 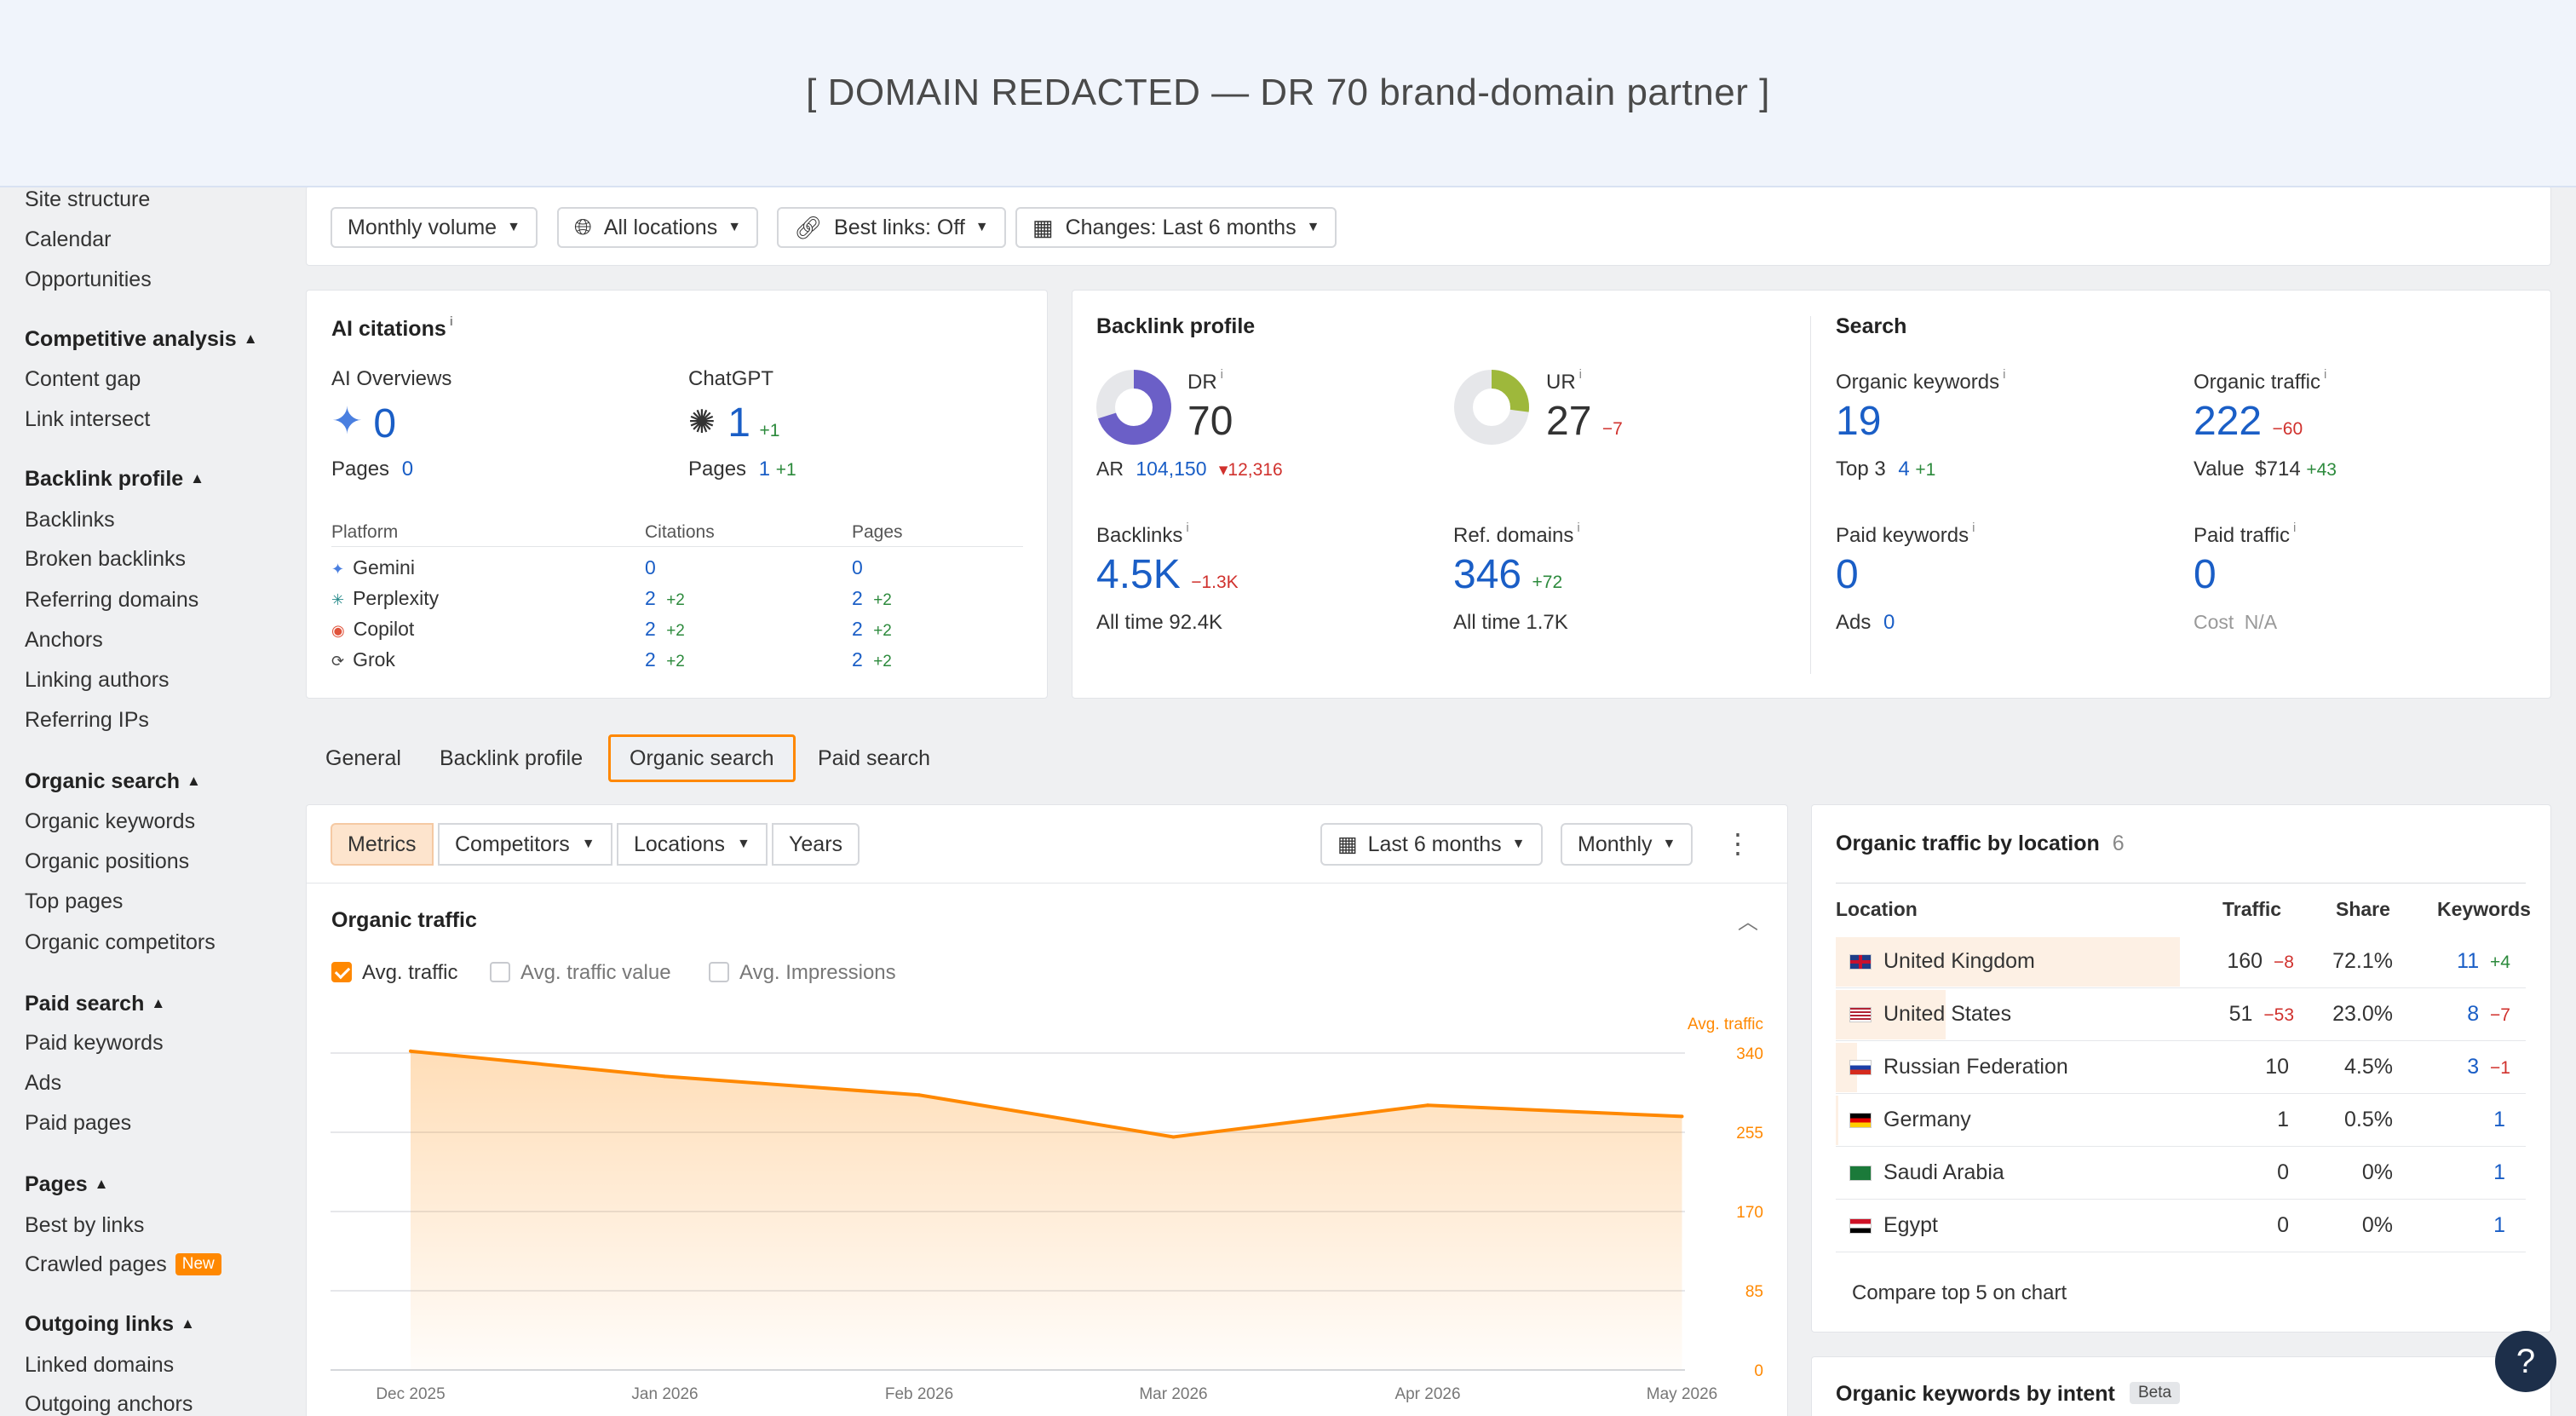 What do you see at coordinates (702, 758) in the screenshot?
I see `tab-organic-search: Organic search` at bounding box center [702, 758].